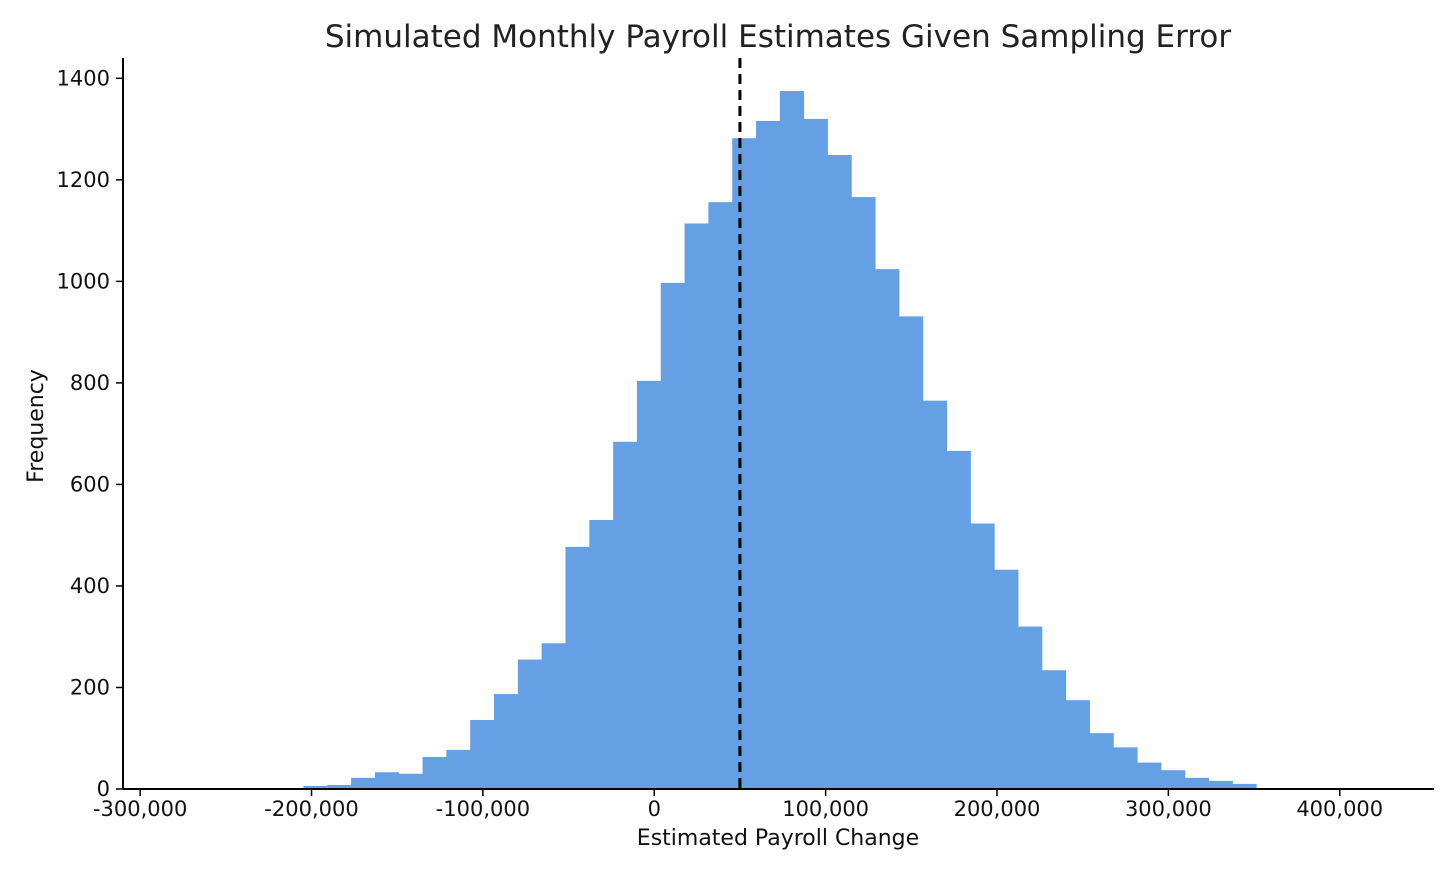 The image size is (1456, 874). Describe the element at coordinates (654, 809) in the screenshot. I see `x-tick-label: 0` at that location.